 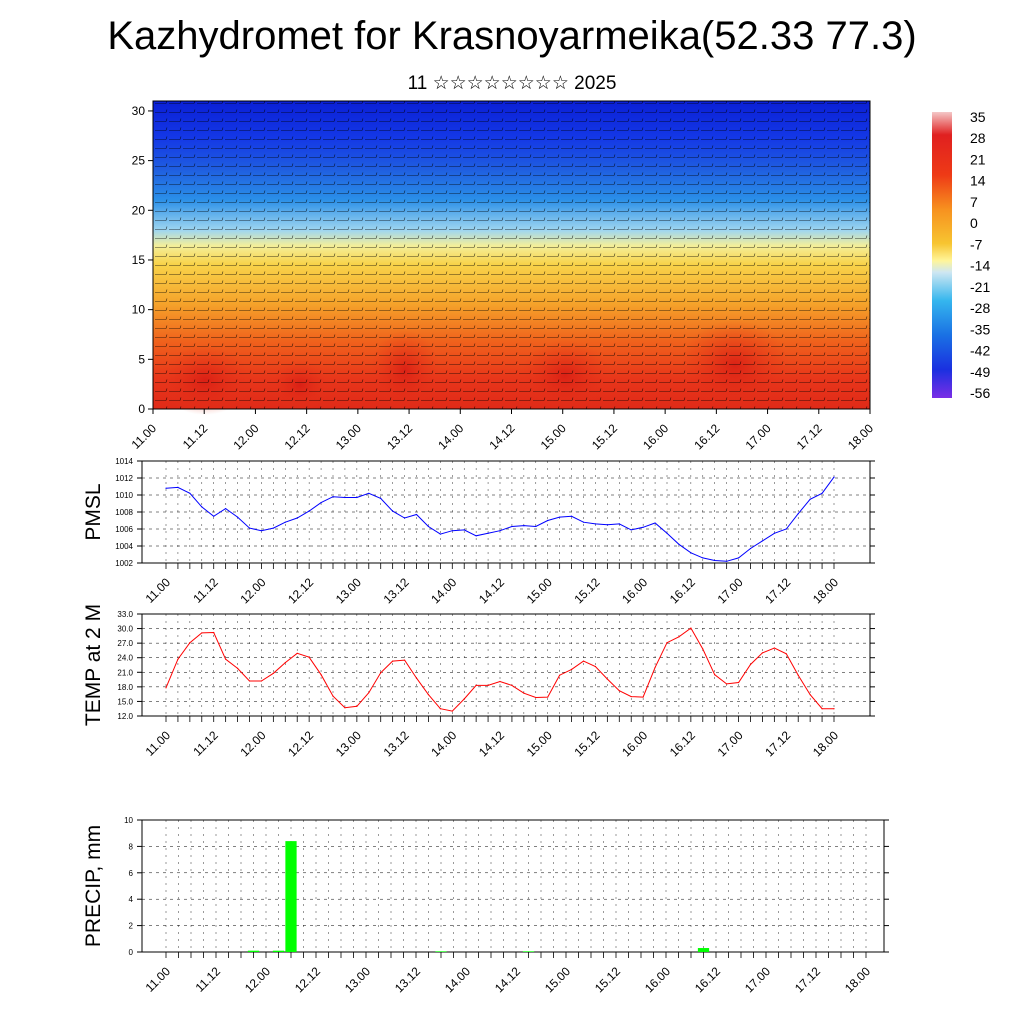 I want to click on plot-frame, so click(x=506, y=665).